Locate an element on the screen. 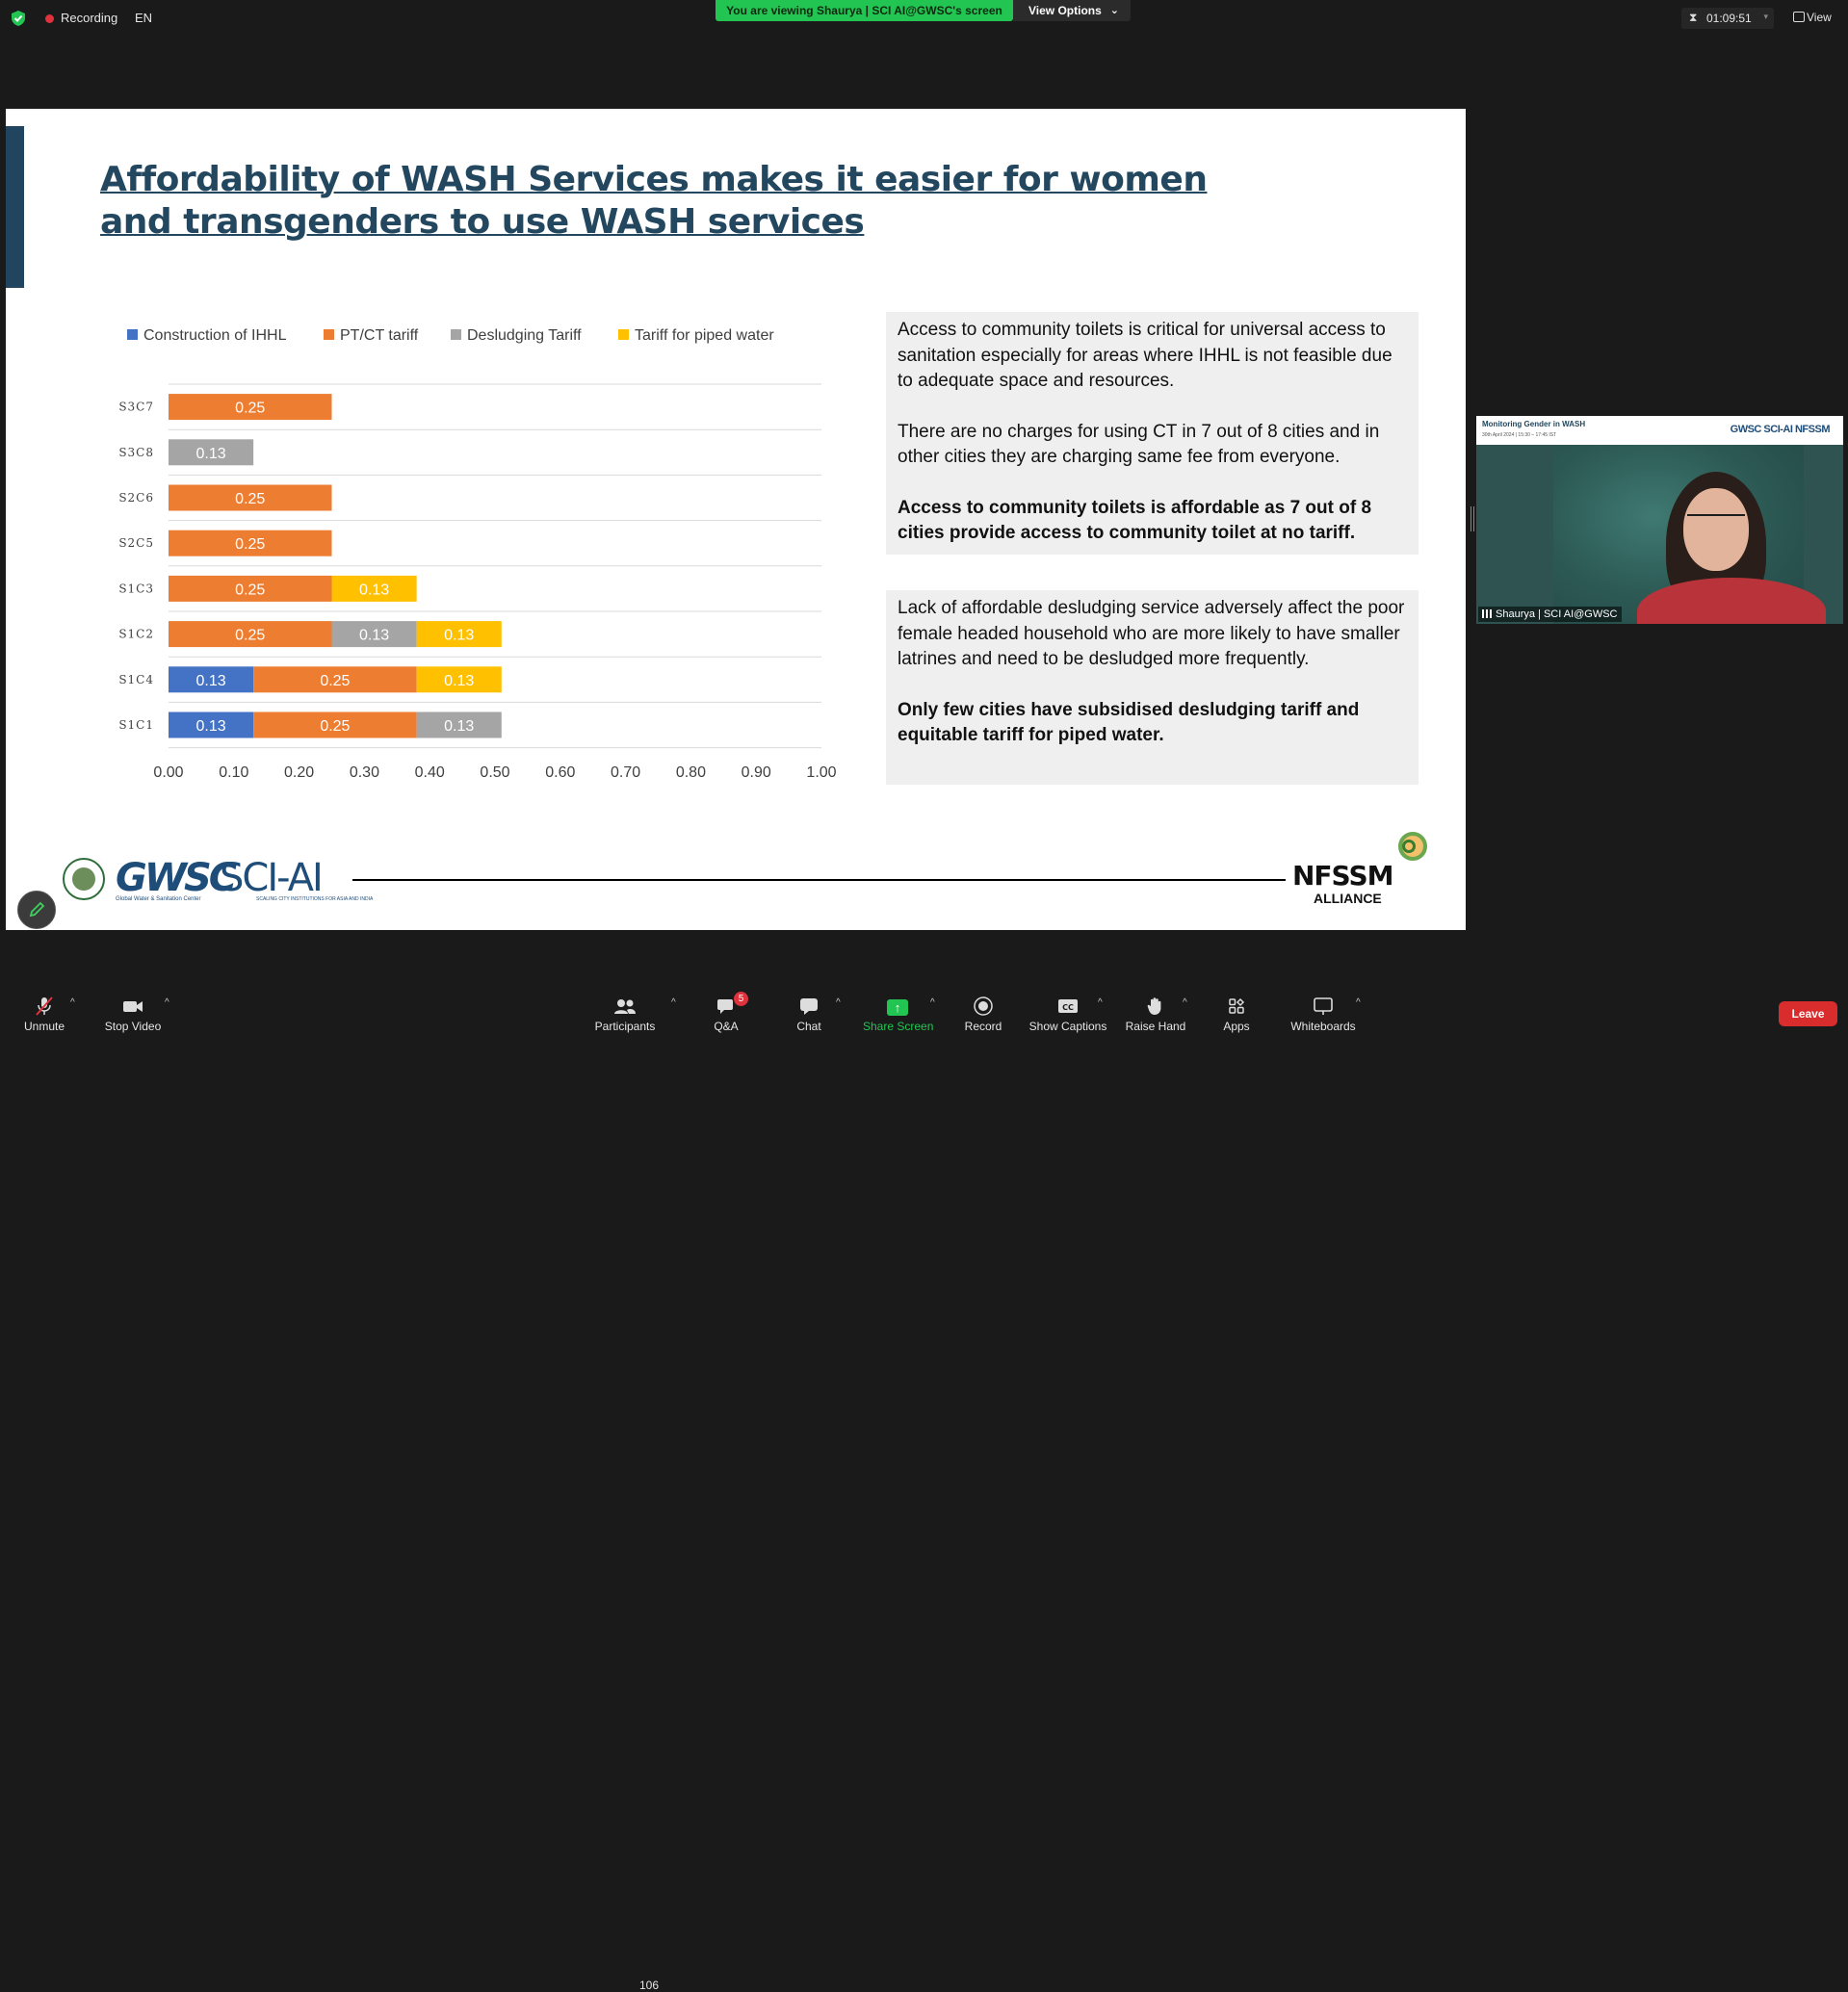 The height and width of the screenshot is (1992, 1848). share-screen-button: ↑ Share Screen is located at coordinates (898, 1017).